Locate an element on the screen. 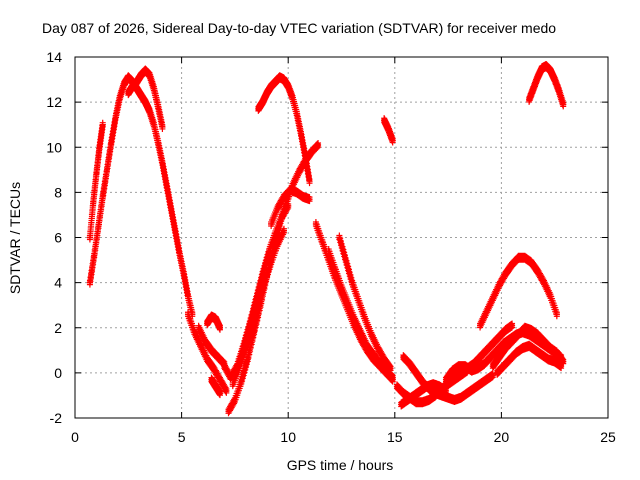  y-tick-label: 14 is located at coordinates (54, 57).